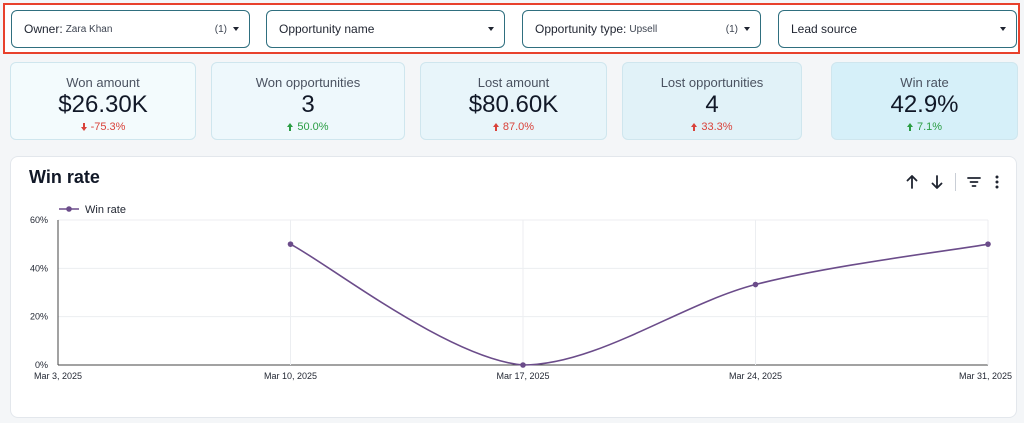 Image resolution: width=1024 pixels, height=423 pixels. I want to click on owner-filter-label: Owner:, so click(43, 29).